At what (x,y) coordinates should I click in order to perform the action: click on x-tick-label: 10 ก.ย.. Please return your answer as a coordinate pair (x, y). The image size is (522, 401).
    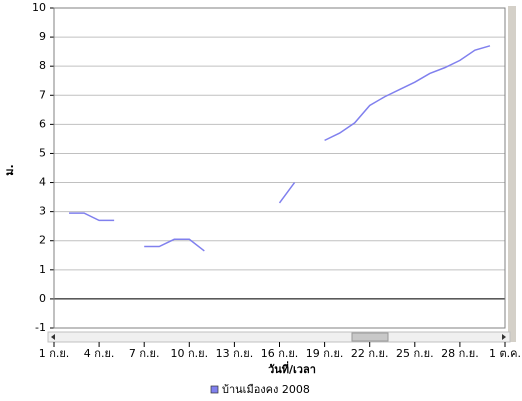
    Looking at the image, I should click on (190, 353).